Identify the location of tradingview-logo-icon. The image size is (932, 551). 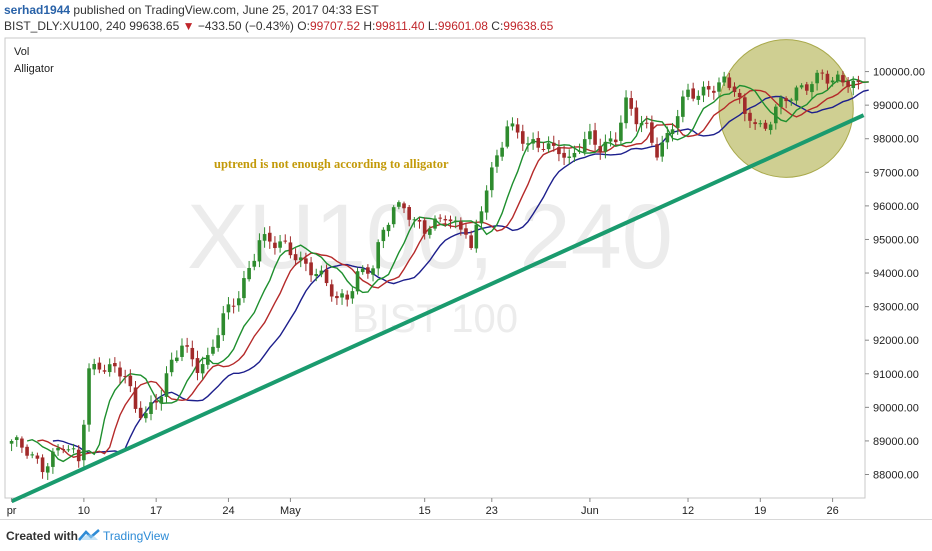
(89, 535).